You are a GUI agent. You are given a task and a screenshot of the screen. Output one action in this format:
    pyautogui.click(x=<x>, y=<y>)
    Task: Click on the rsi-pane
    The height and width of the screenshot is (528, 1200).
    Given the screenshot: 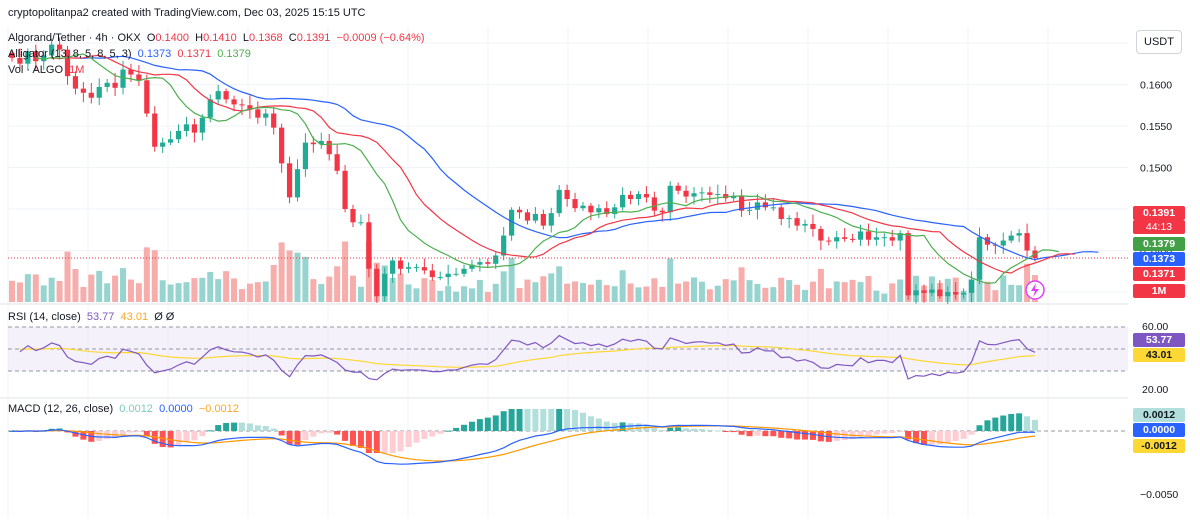 What is the action you would take?
    pyautogui.click(x=568, y=353)
    